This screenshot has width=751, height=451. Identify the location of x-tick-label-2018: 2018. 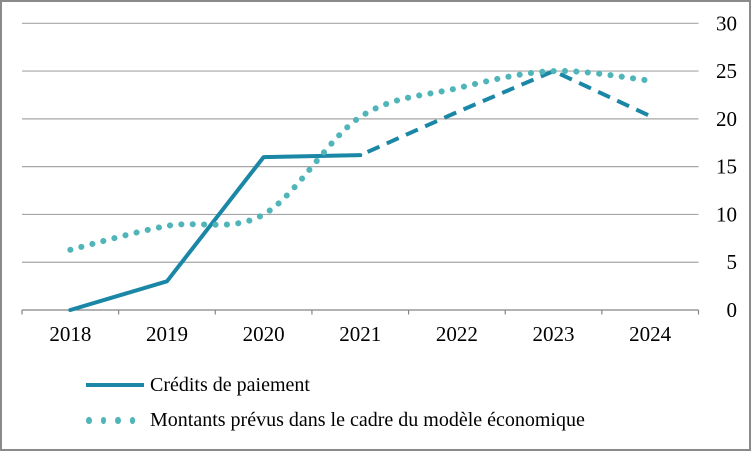
(70, 334).